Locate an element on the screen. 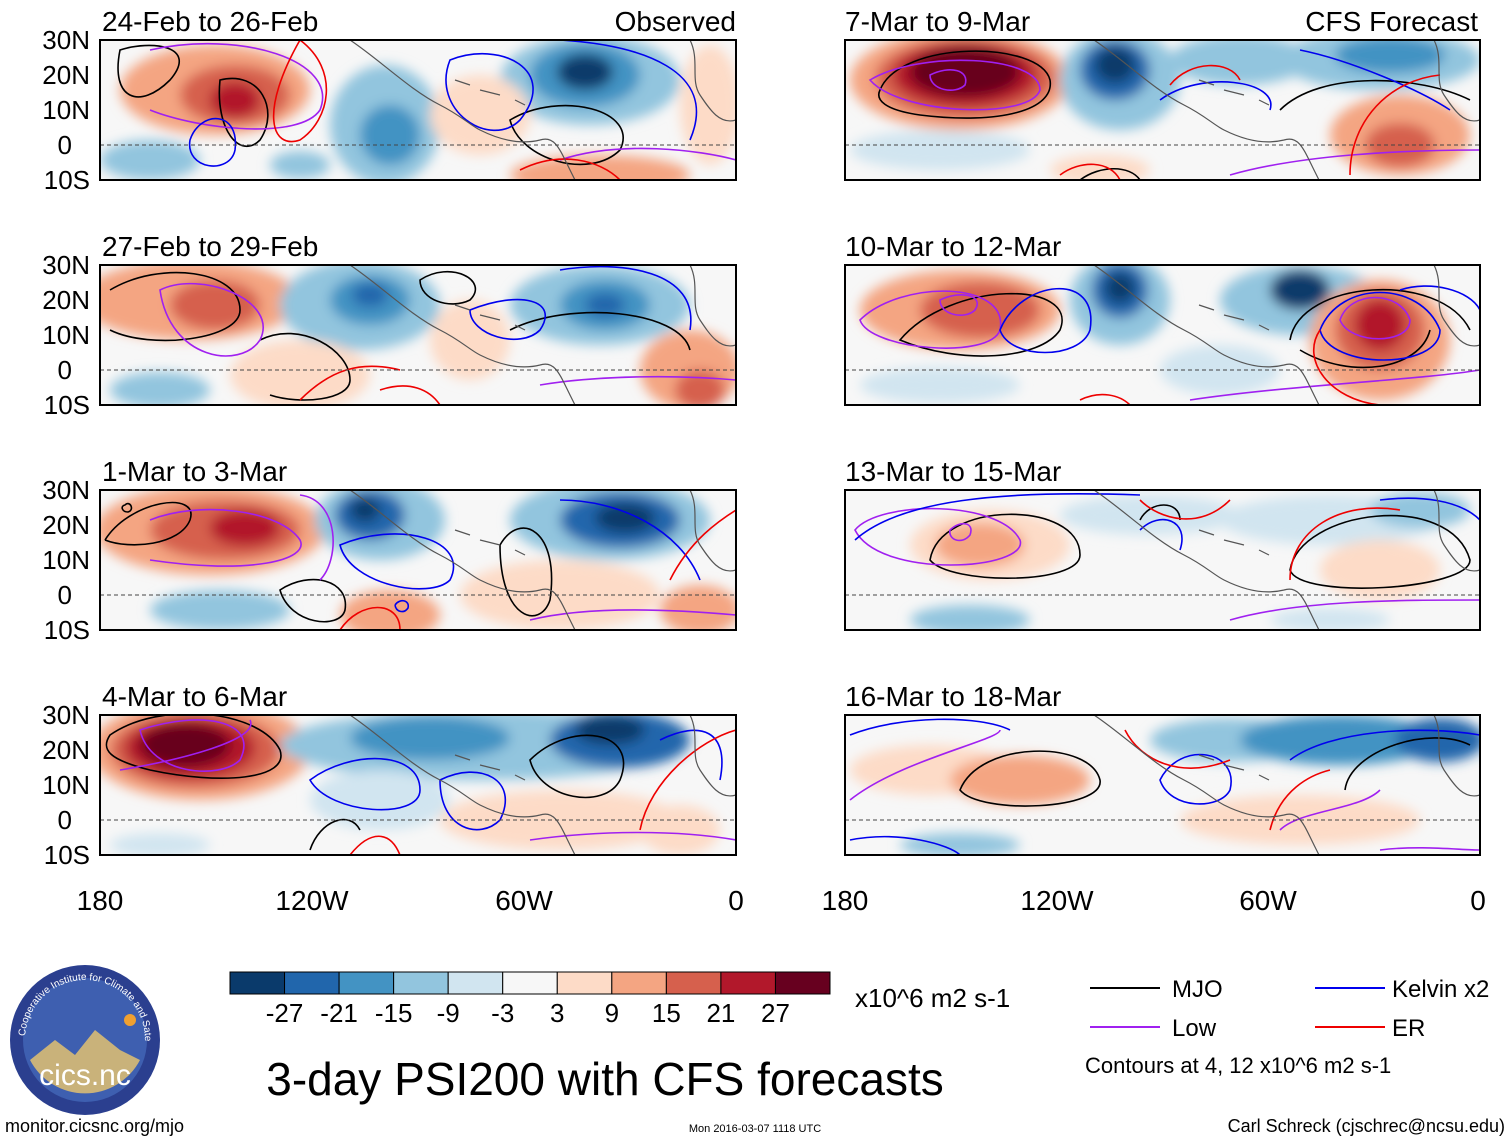  legend-item-mjo: MJO is located at coordinates (1156, 989).